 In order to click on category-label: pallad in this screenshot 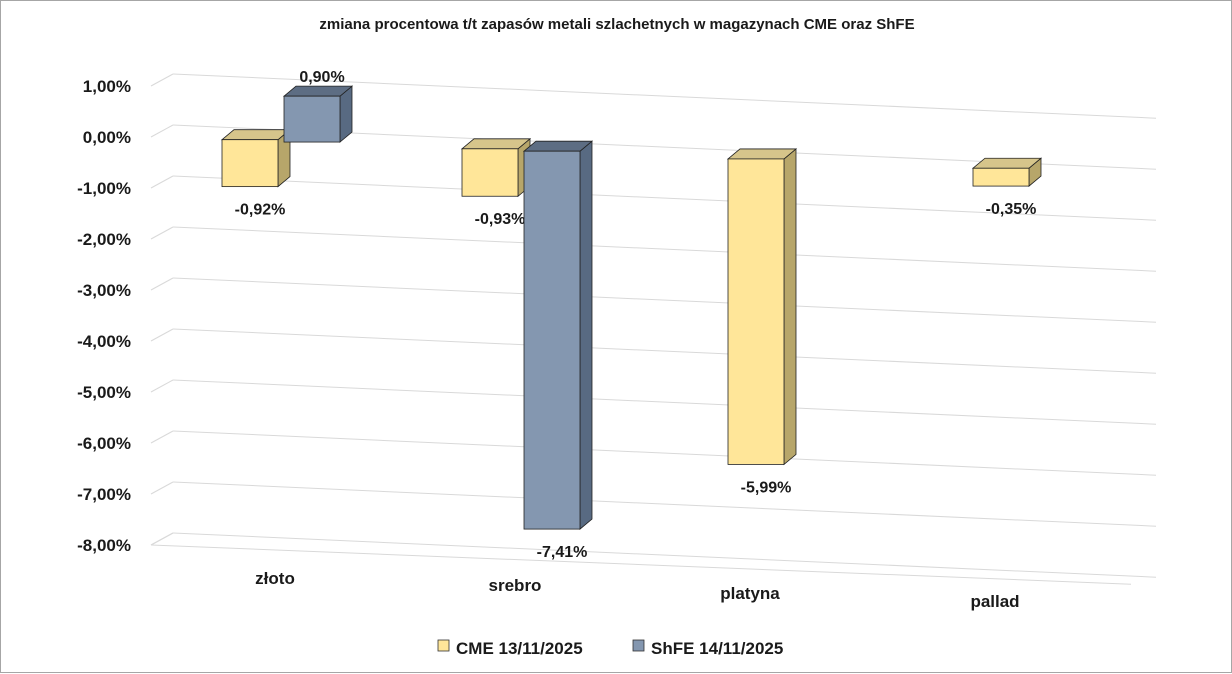, I will do `click(994, 601)`.